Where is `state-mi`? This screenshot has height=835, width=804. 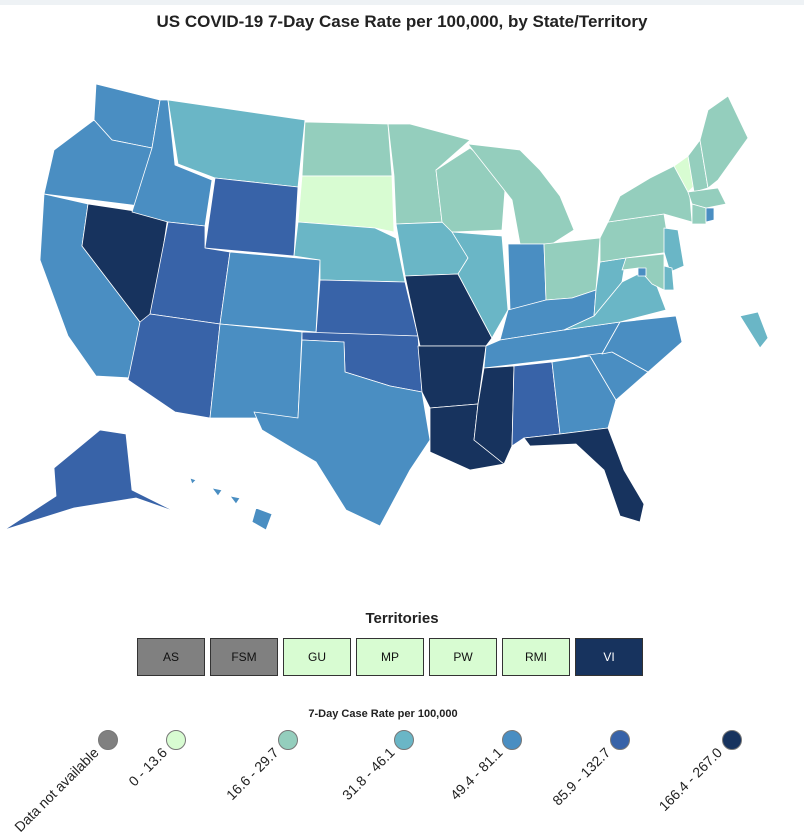
state-mi is located at coordinates (521, 194).